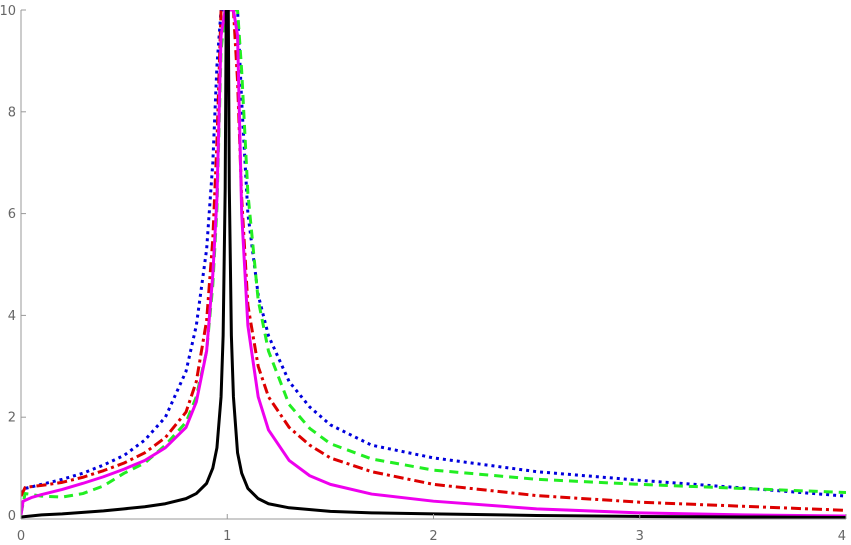 The height and width of the screenshot is (545, 851). I want to click on x-tick-label: 3, so click(640, 536).